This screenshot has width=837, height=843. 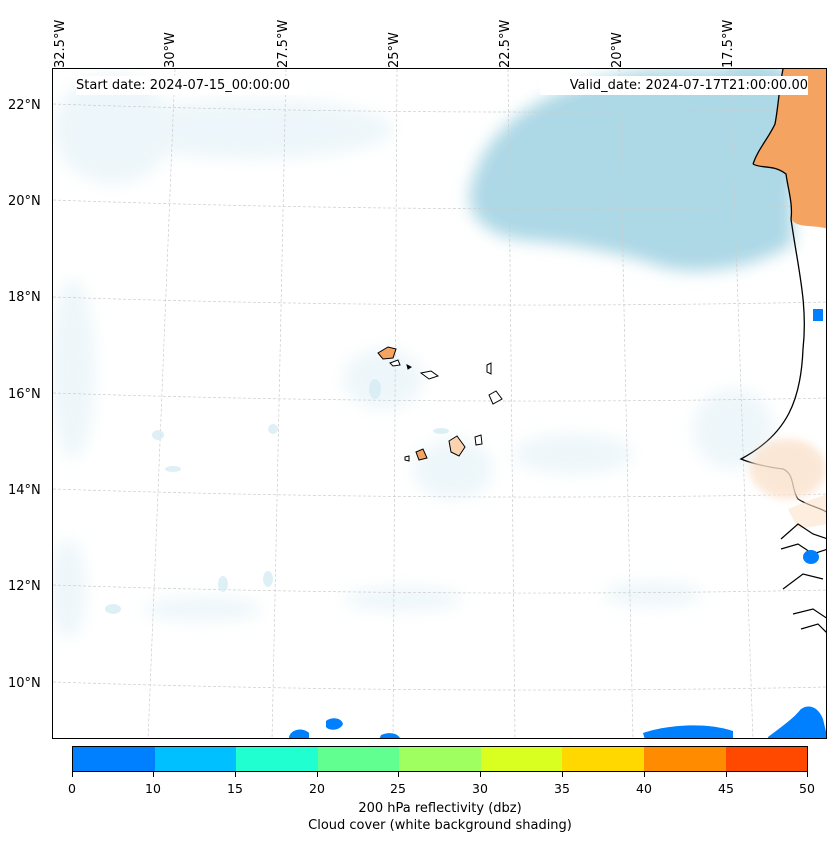 What do you see at coordinates (644, 788) in the screenshot?
I see `colorbar-tick-40: 40` at bounding box center [644, 788].